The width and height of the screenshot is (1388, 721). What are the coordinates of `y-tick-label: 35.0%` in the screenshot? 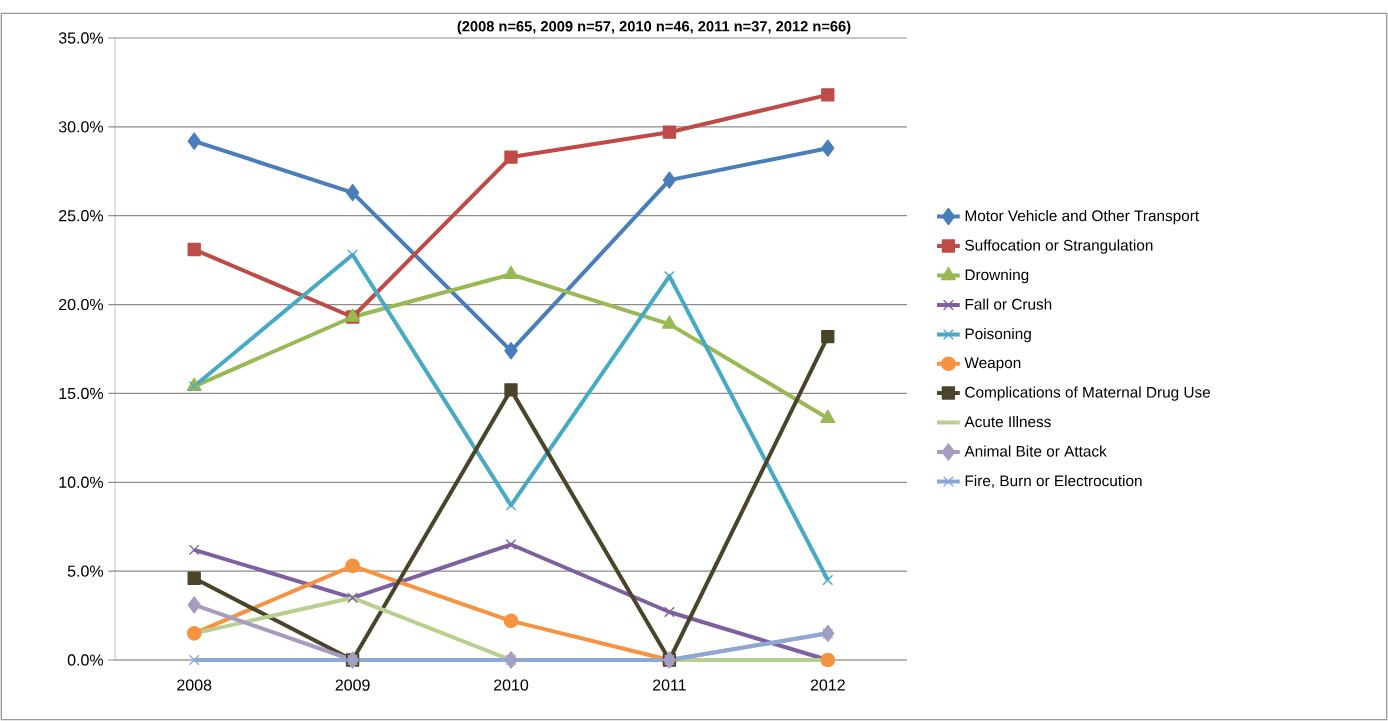 It's located at (81, 38).